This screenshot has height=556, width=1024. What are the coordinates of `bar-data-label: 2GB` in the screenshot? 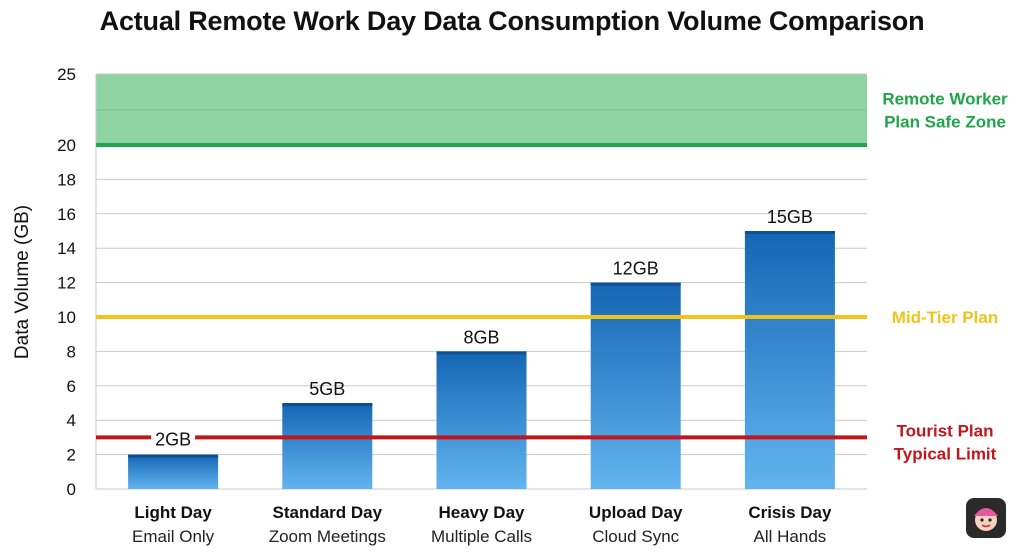 It's located at (173, 440).